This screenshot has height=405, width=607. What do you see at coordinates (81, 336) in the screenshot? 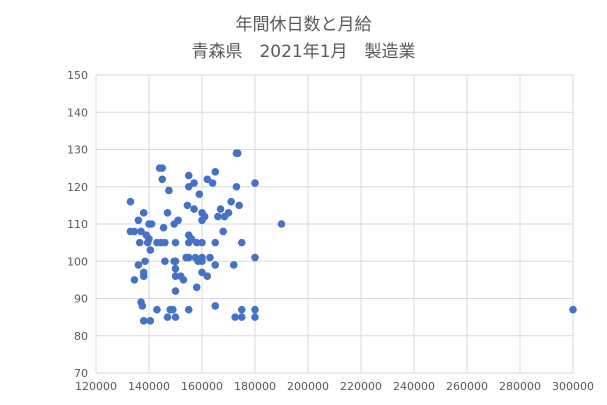
I see `y-tick-label: 80` at bounding box center [81, 336].